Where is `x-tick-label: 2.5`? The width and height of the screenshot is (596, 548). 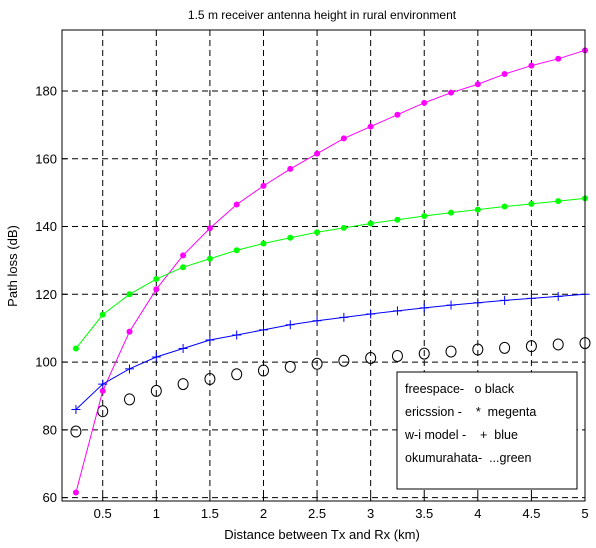 x-tick-label: 2.5 is located at coordinates (317, 513).